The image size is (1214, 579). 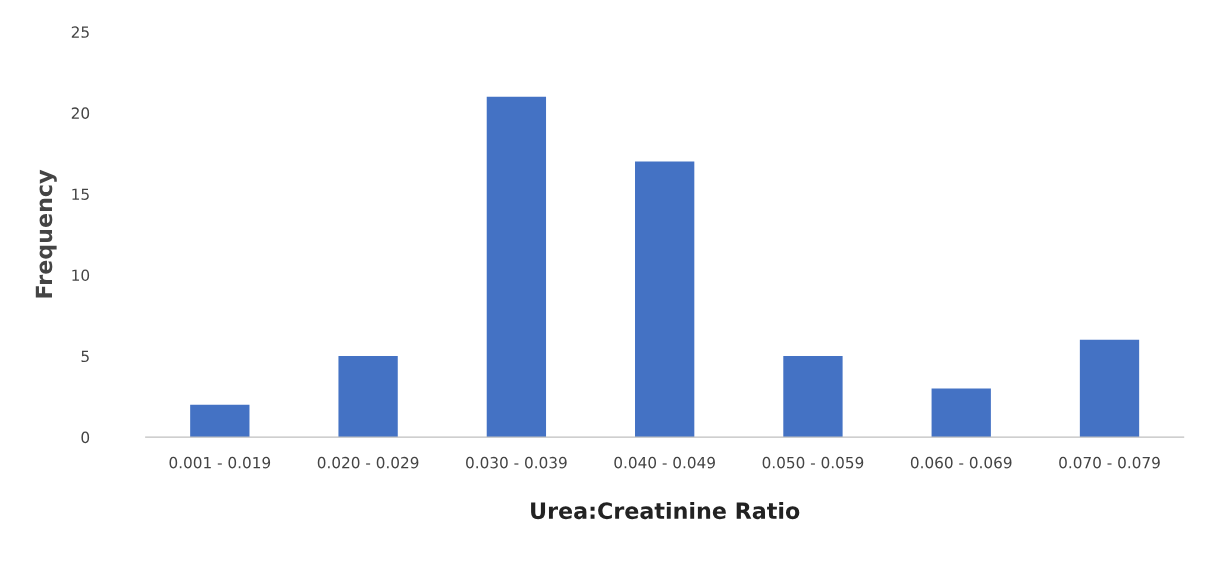 What do you see at coordinates (46, 233) in the screenshot?
I see `y-axis-title: Frequency` at bounding box center [46, 233].